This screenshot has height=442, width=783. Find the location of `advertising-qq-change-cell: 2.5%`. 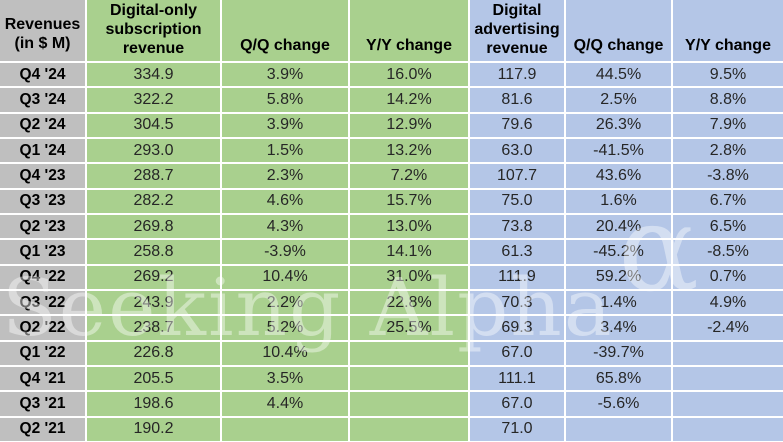

advertising-qq-change-cell: 2.5% is located at coordinates (619, 100).